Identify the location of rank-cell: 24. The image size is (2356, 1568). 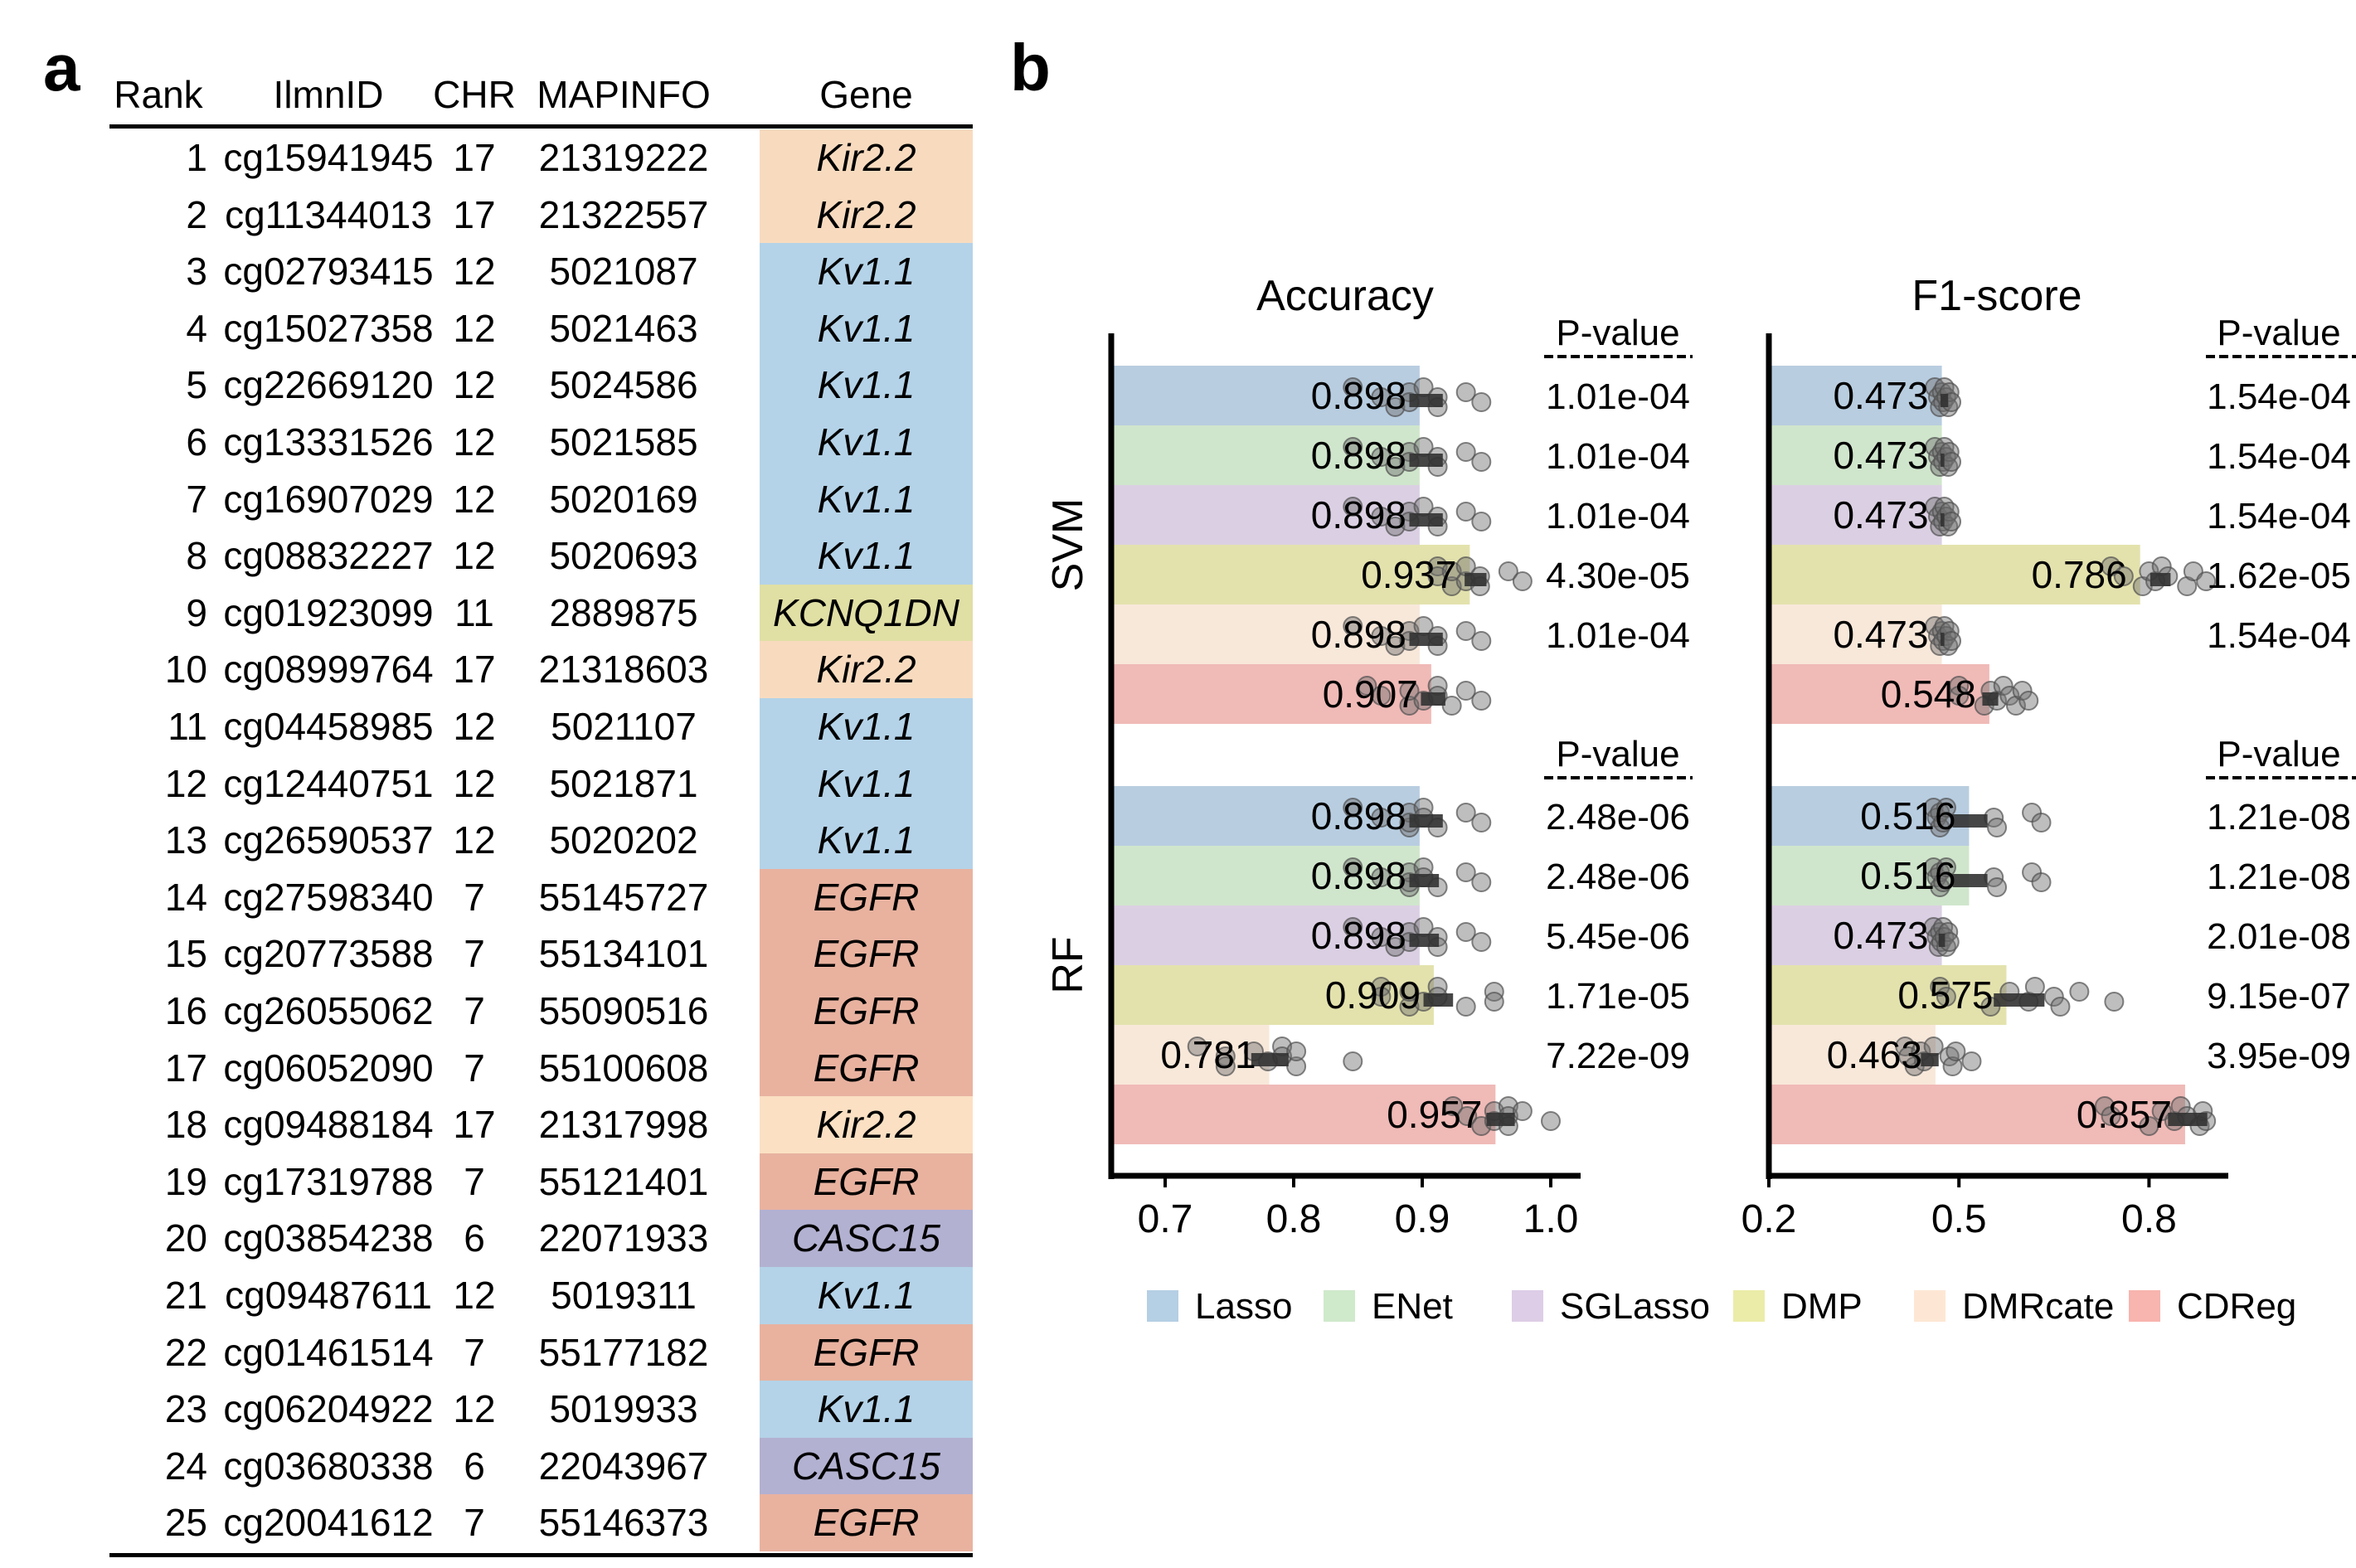
(185, 1466).